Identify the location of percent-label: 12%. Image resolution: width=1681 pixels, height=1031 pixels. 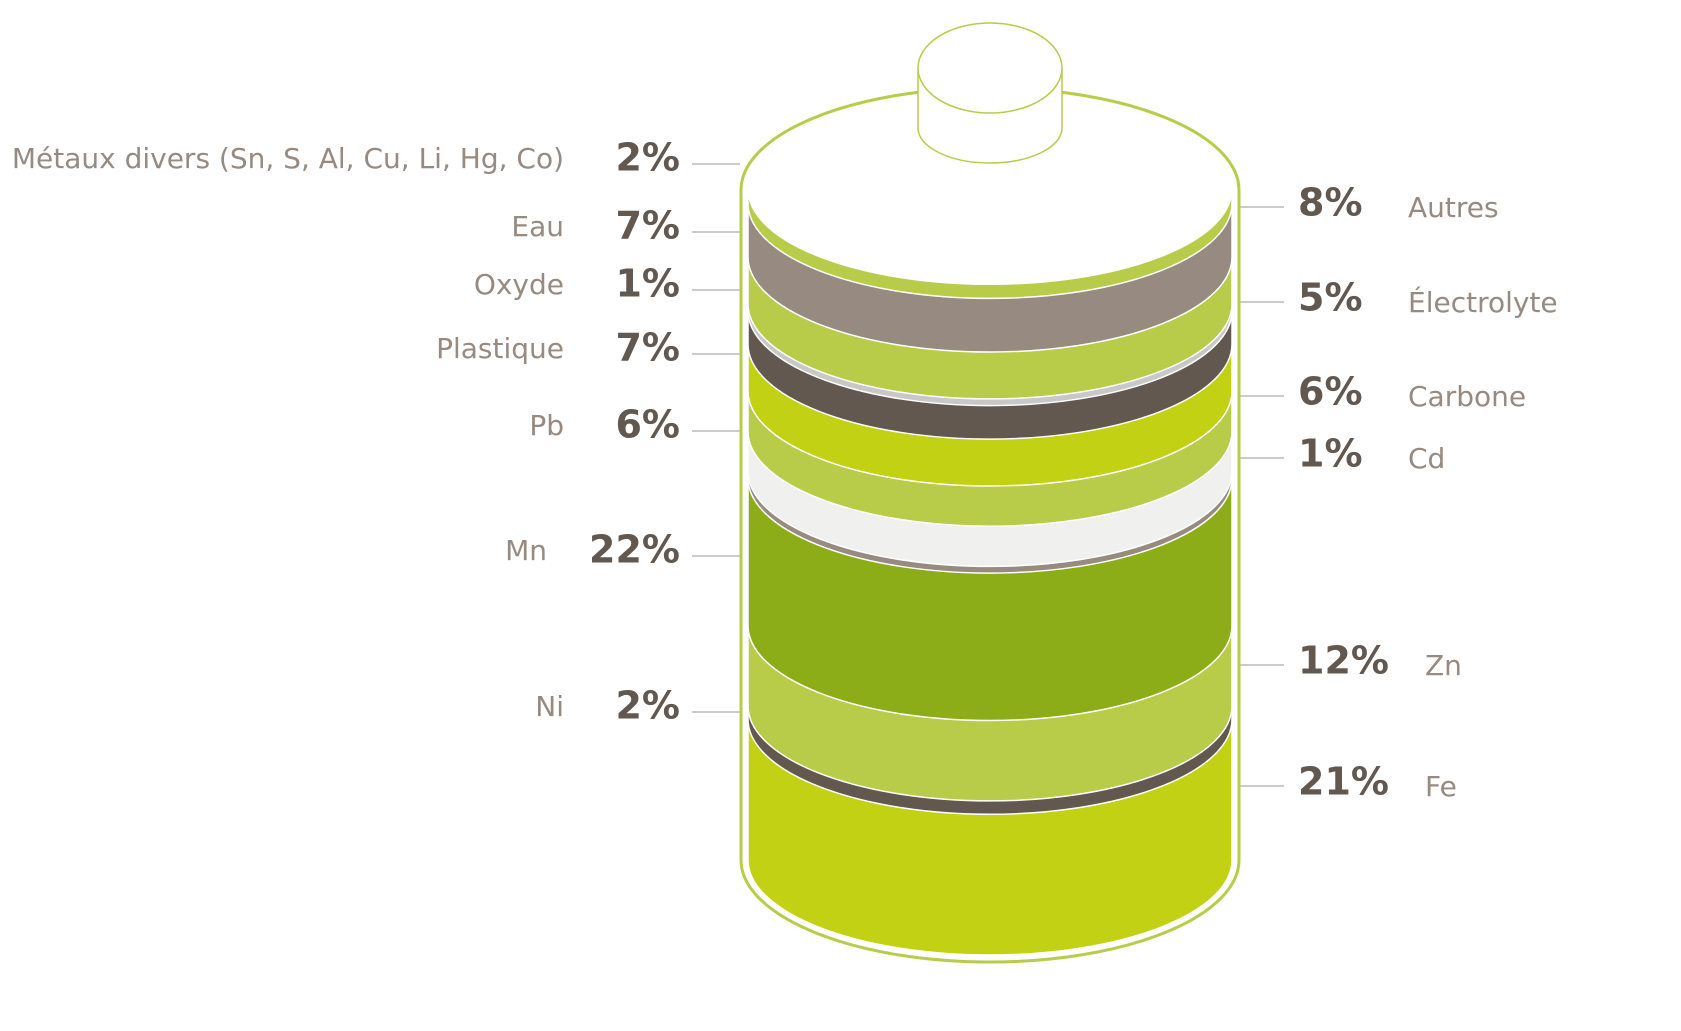
(1343, 661).